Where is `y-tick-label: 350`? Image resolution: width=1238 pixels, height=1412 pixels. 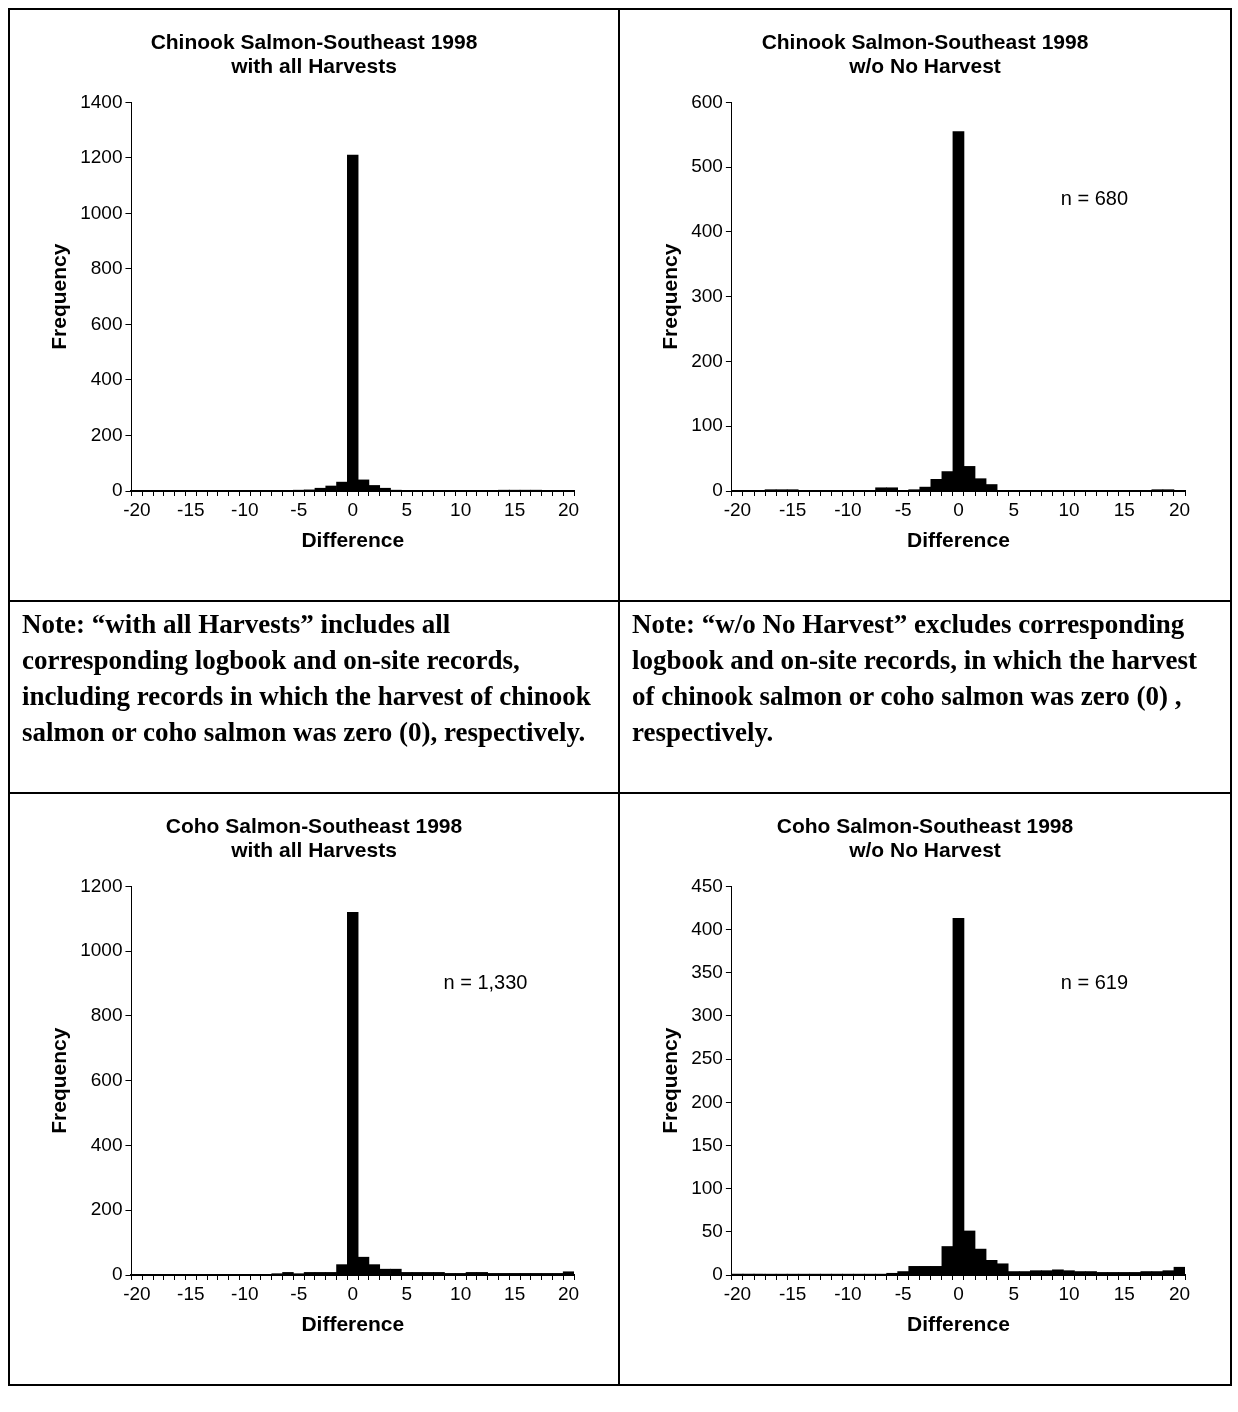
y-tick-label: 350 is located at coordinates (707, 971).